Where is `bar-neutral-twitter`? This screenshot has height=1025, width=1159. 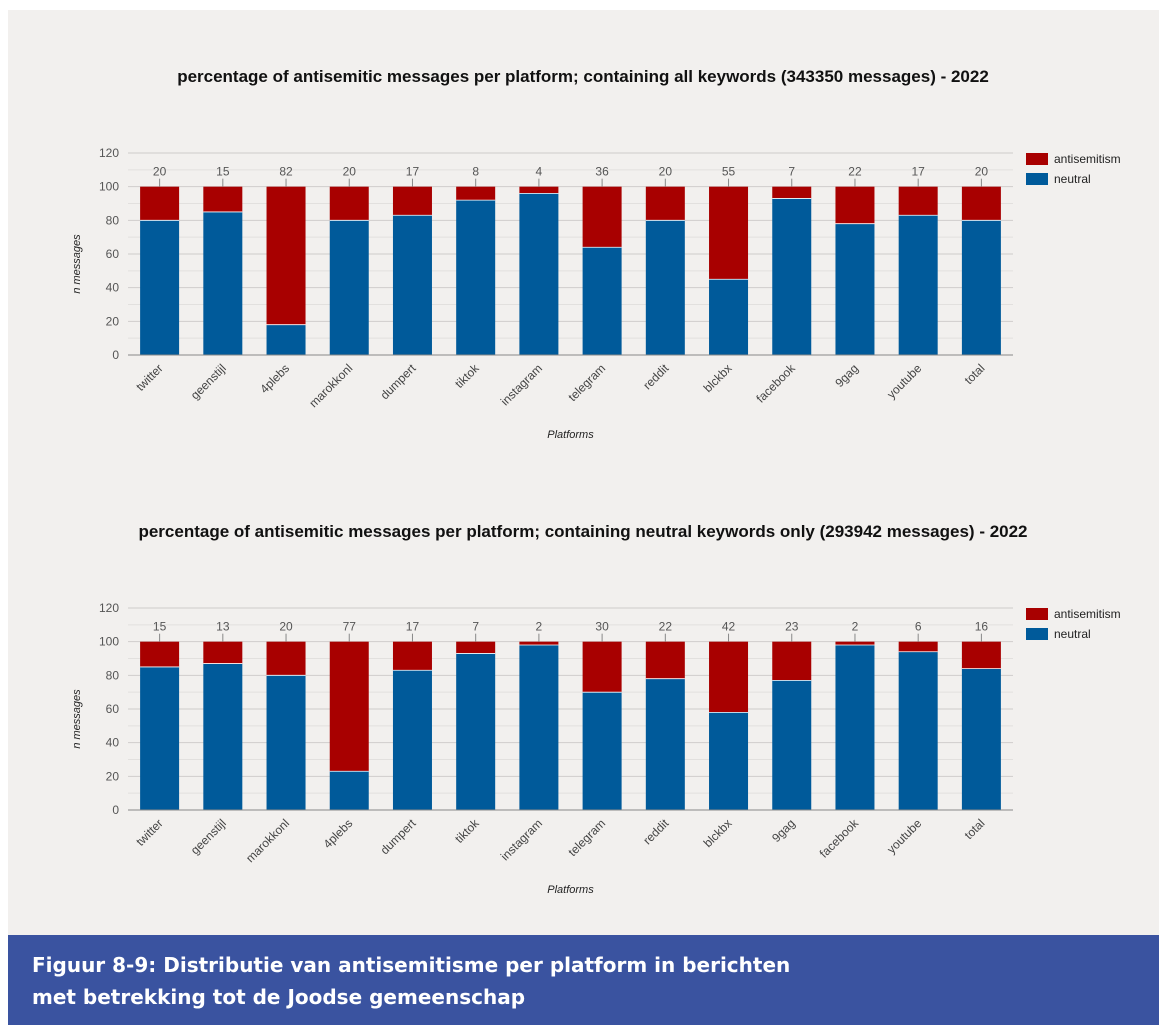 bar-neutral-twitter is located at coordinates (160, 738).